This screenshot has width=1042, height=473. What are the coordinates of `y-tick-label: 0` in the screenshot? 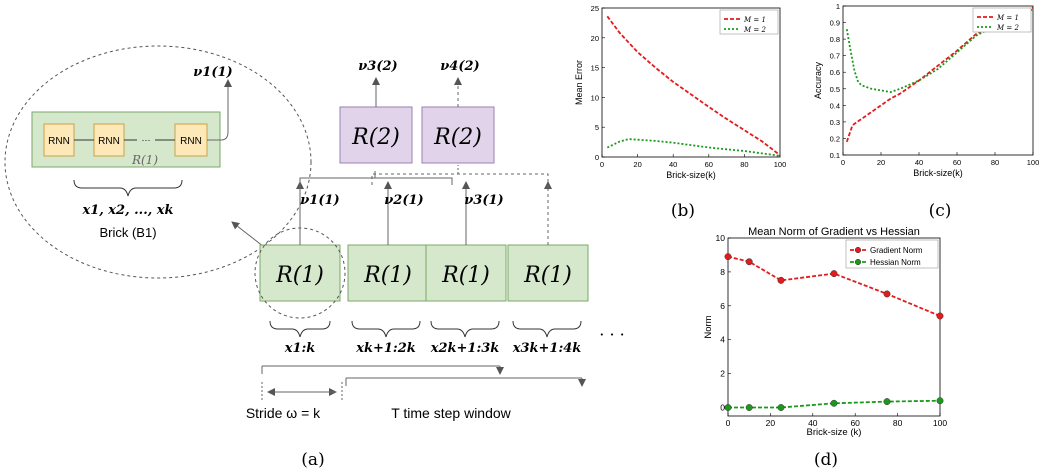 It's located at (597, 157).